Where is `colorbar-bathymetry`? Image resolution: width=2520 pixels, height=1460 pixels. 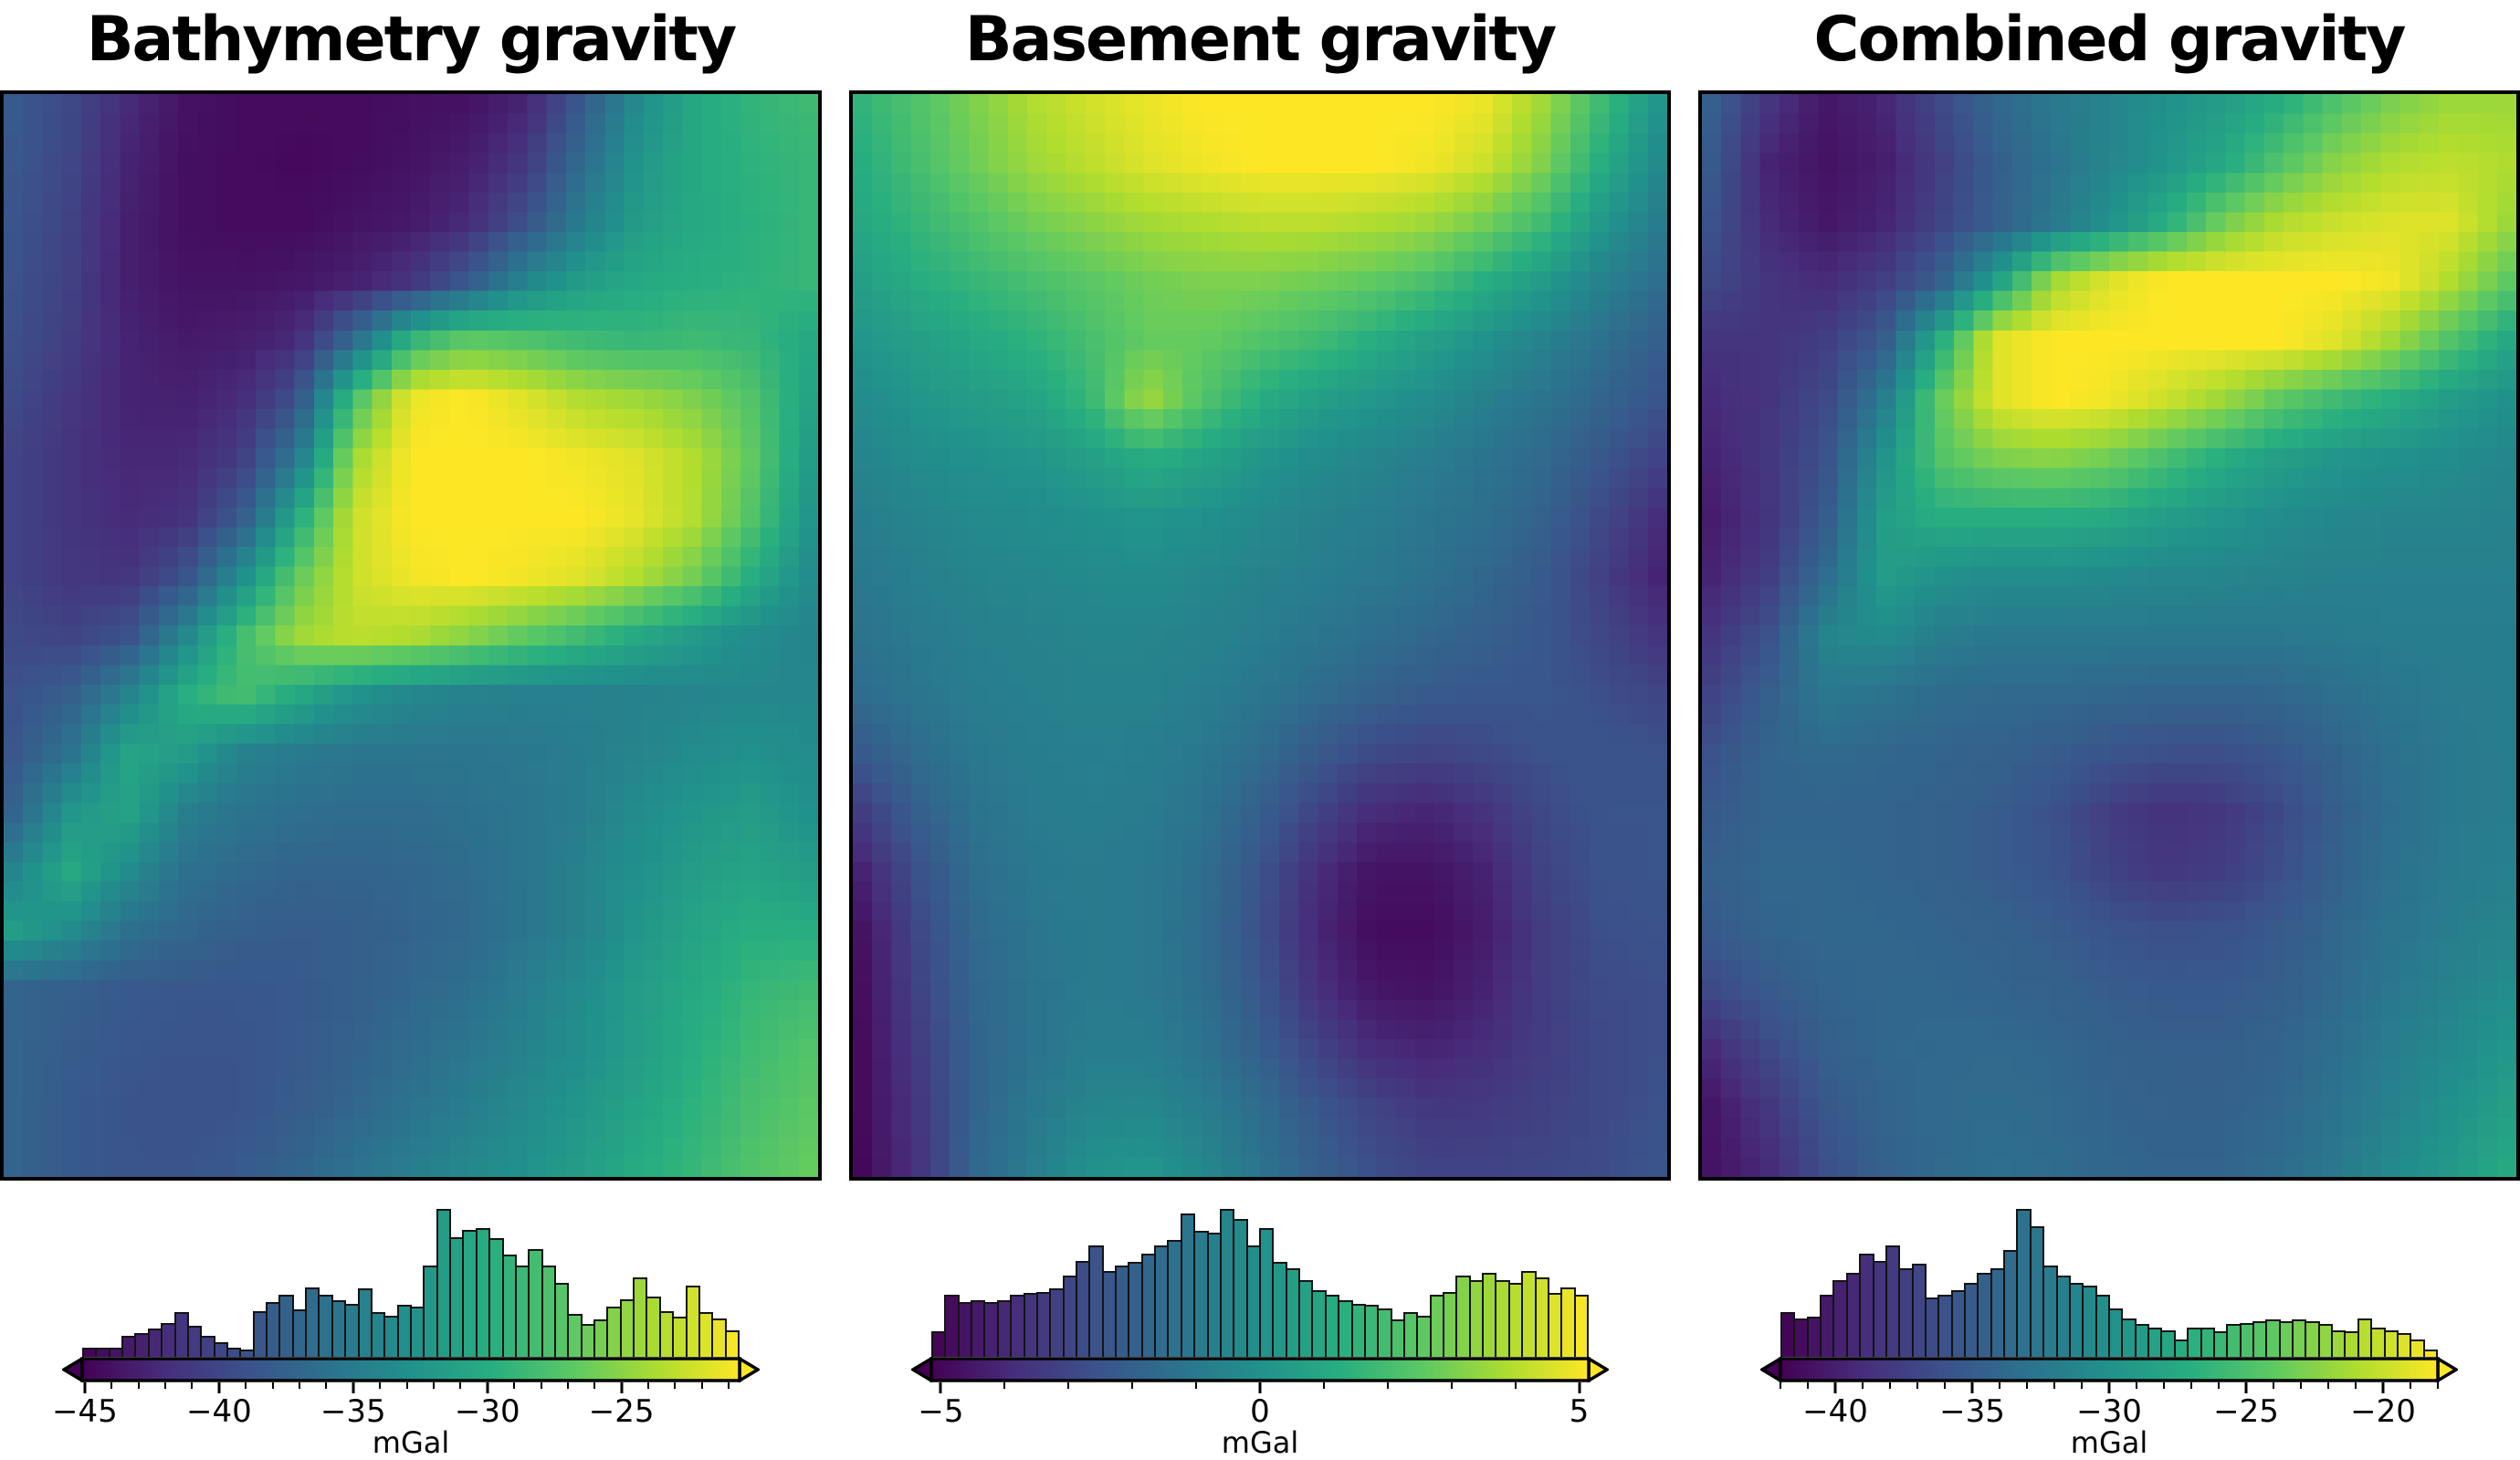
colorbar-bathymetry is located at coordinates (411, 1369).